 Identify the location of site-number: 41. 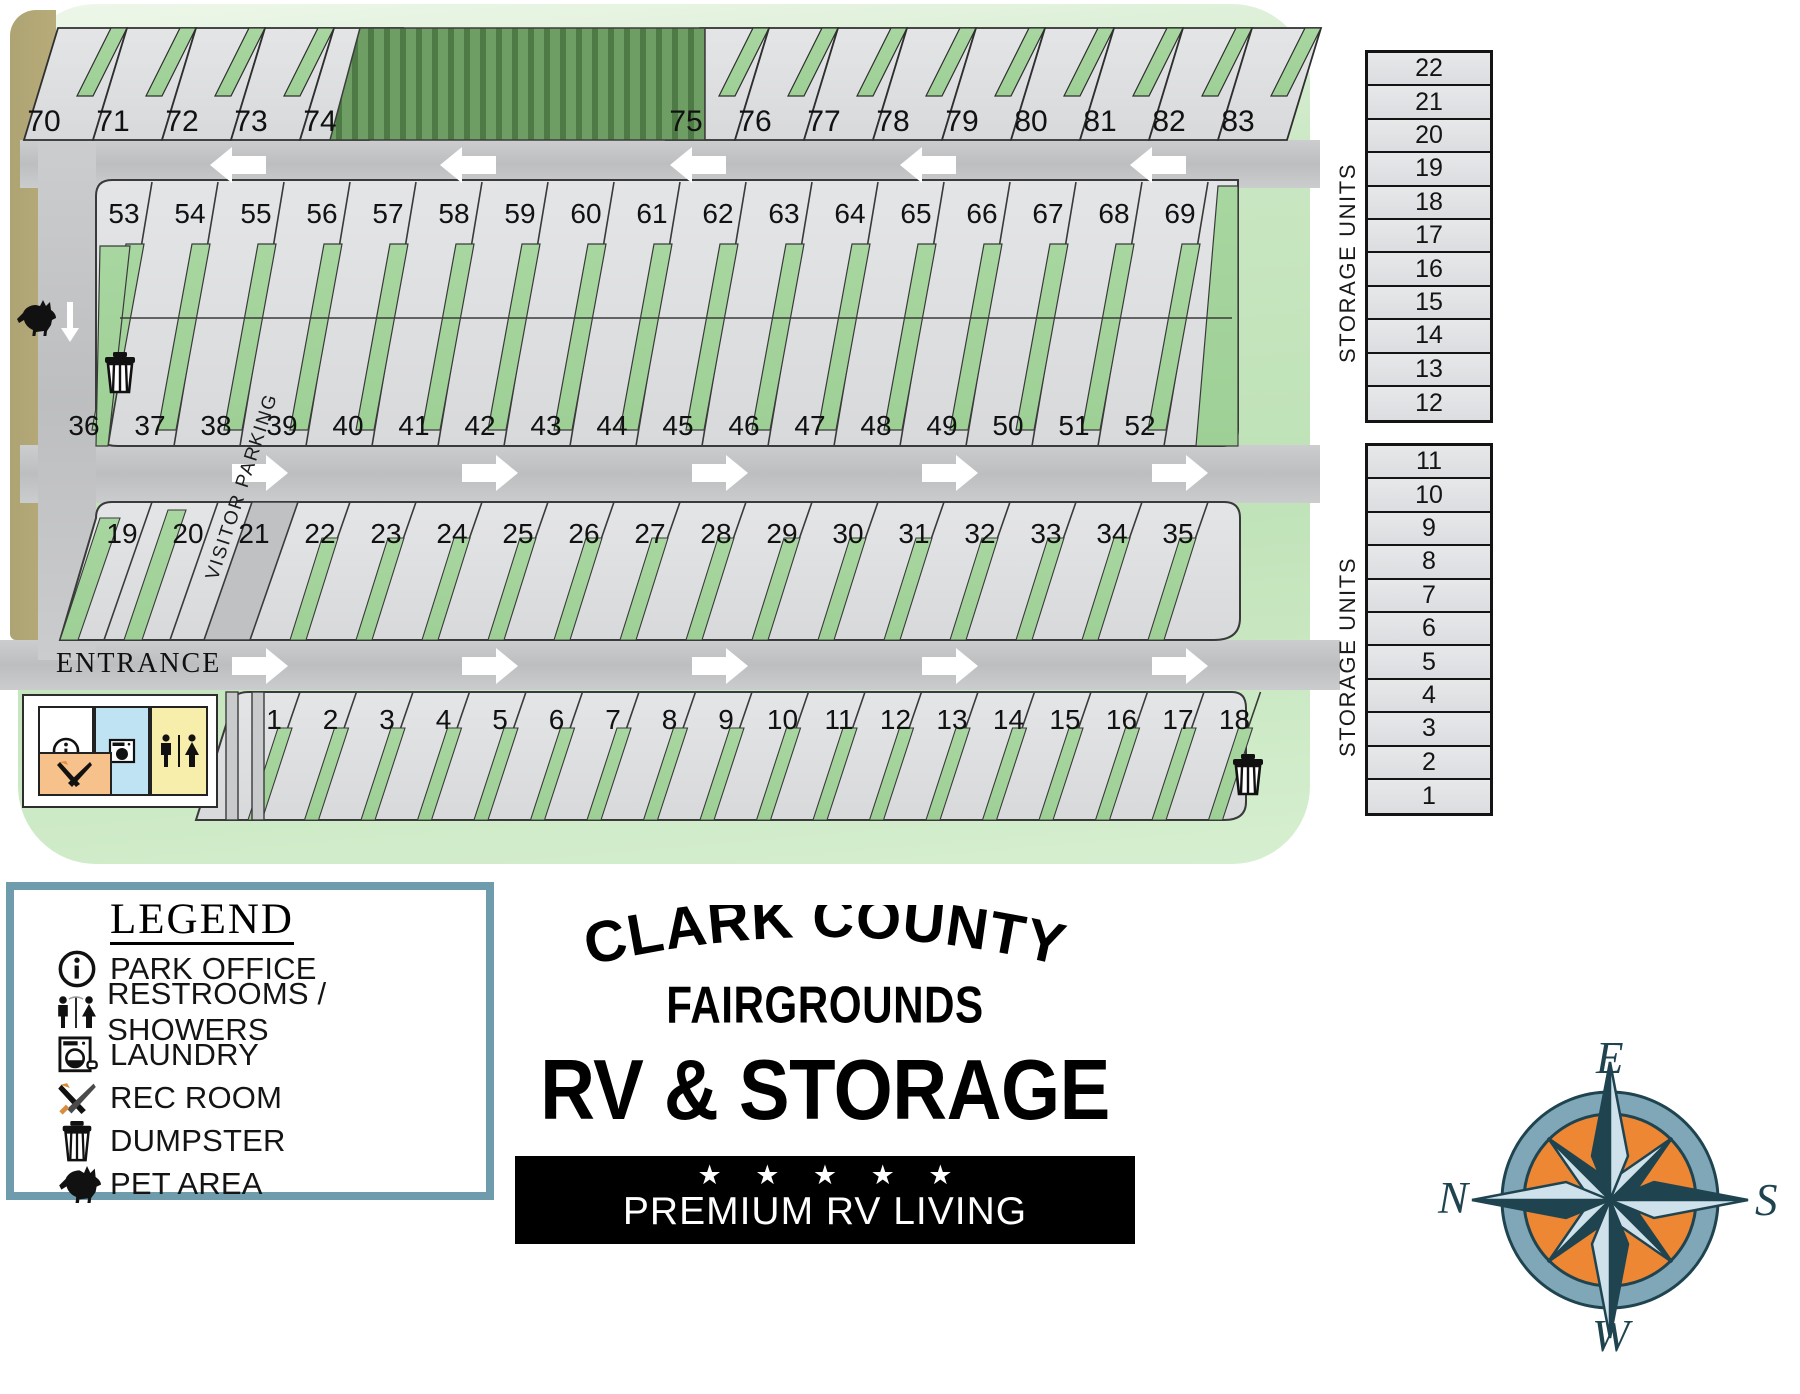
(414, 425).